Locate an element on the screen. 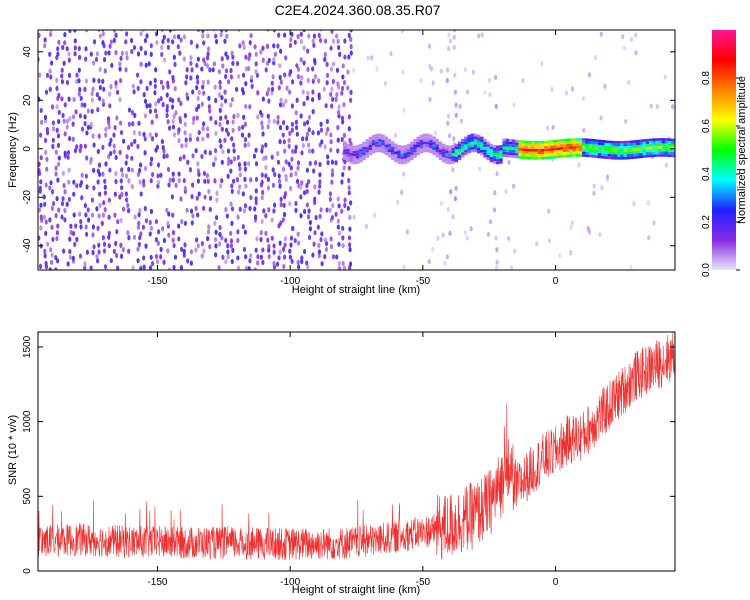  y-tick-label: 500 is located at coordinates (27, 496).